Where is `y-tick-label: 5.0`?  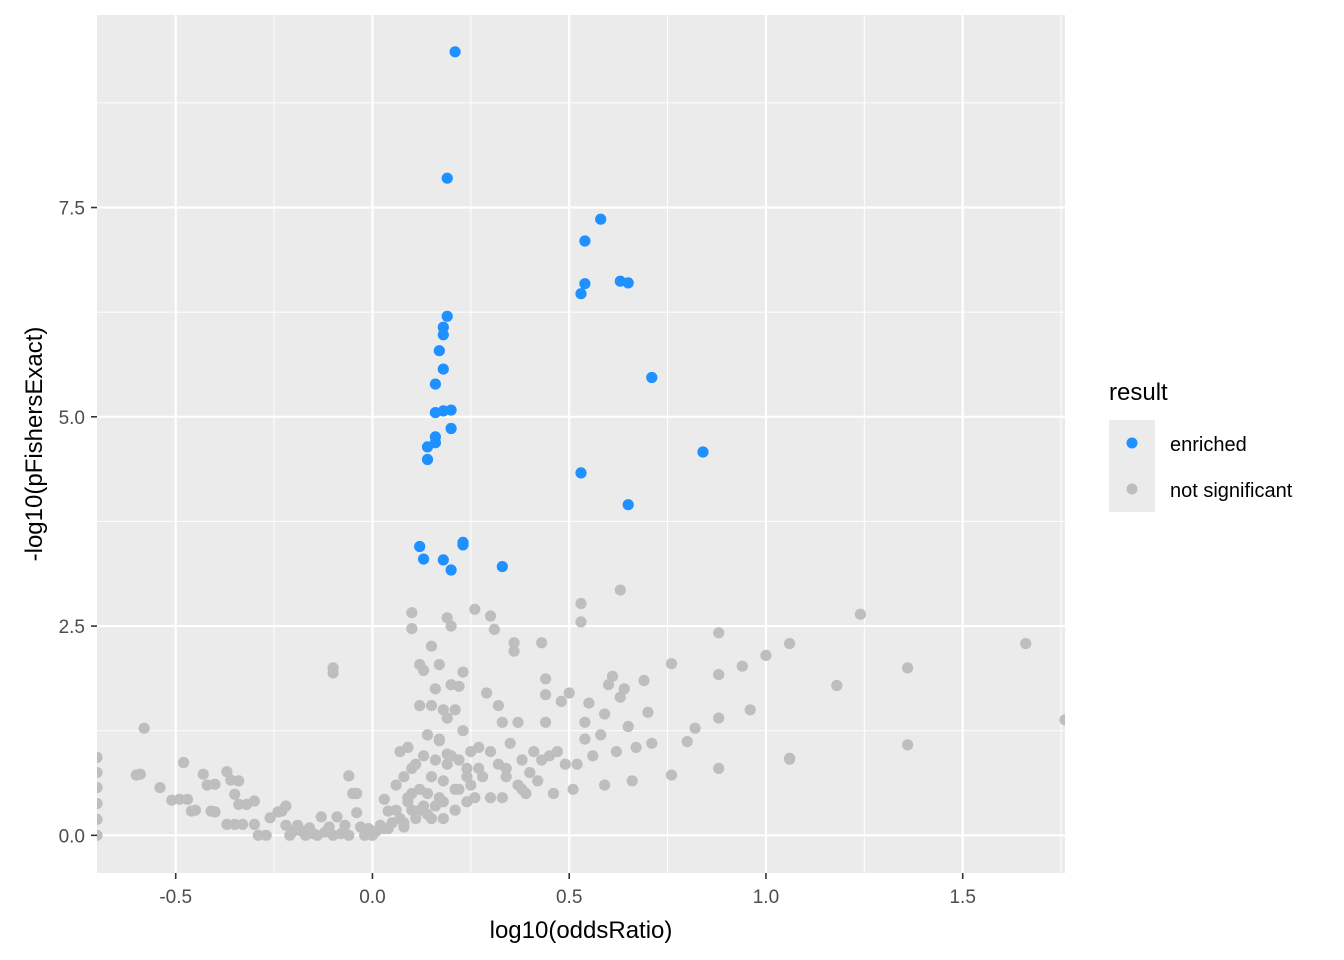
y-tick-label: 5.0 is located at coordinates (72, 418).